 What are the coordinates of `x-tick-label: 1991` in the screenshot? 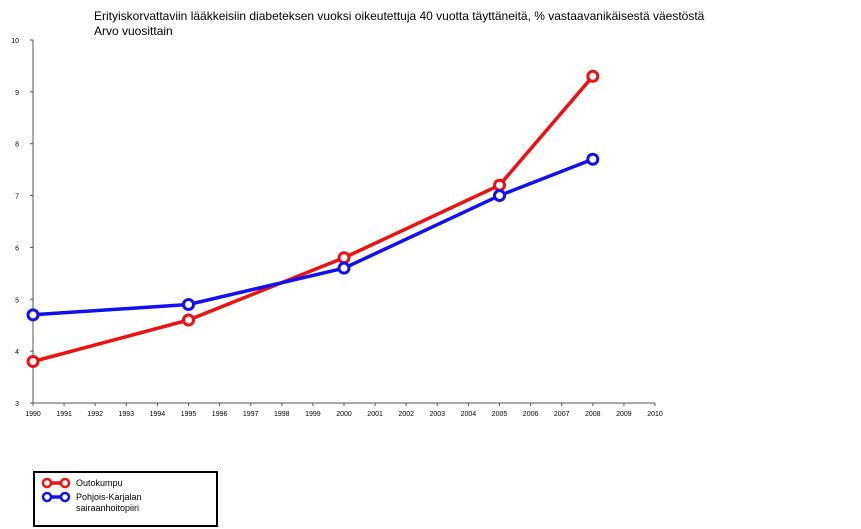 It's located at (64, 414).